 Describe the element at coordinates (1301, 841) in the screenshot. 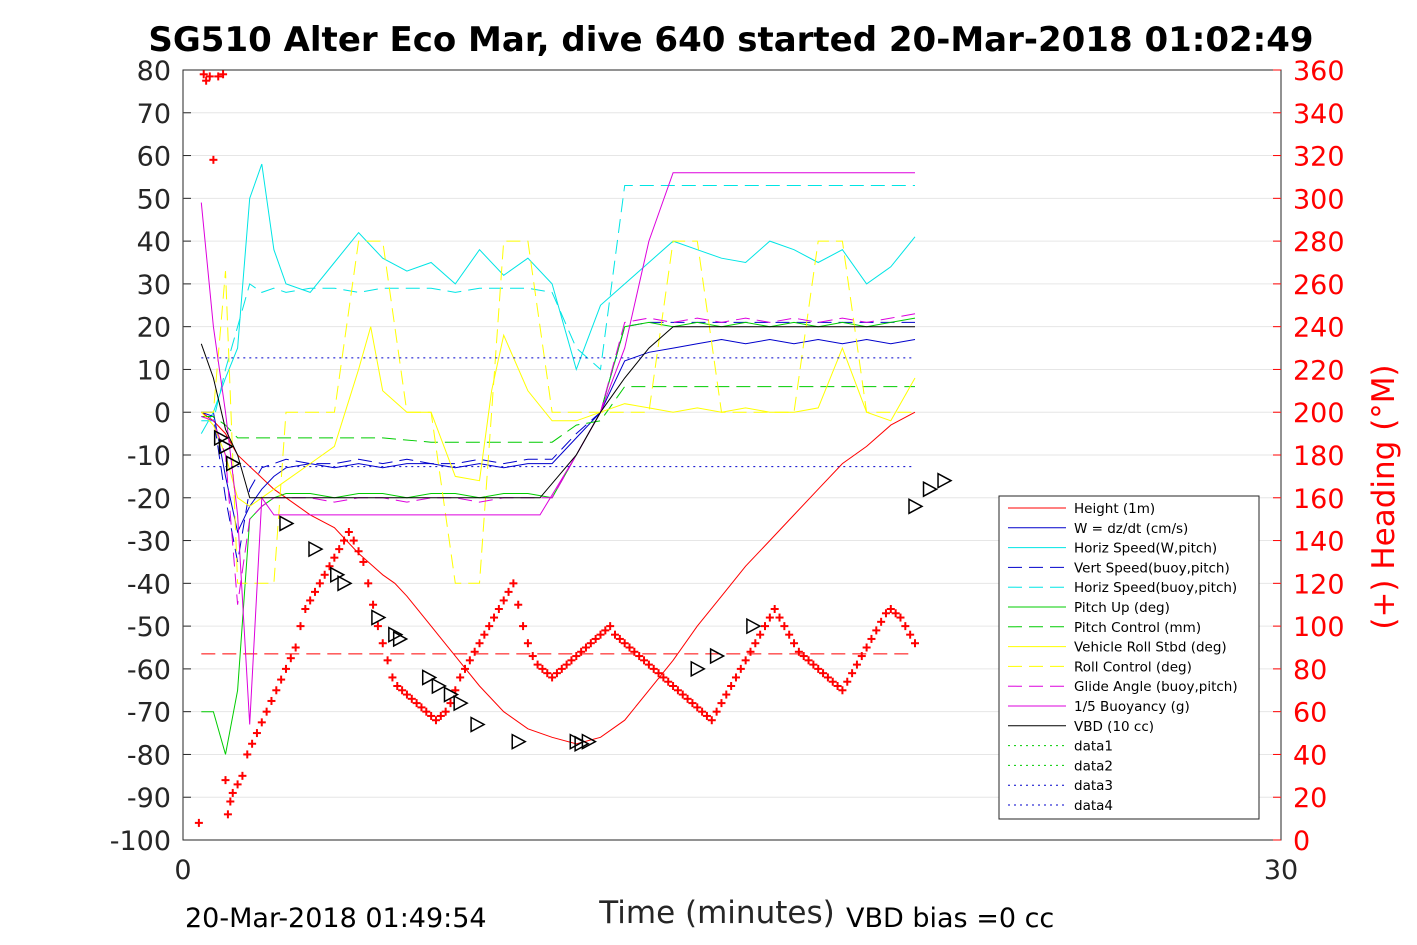

I see `y2-tick-label: 0` at that location.